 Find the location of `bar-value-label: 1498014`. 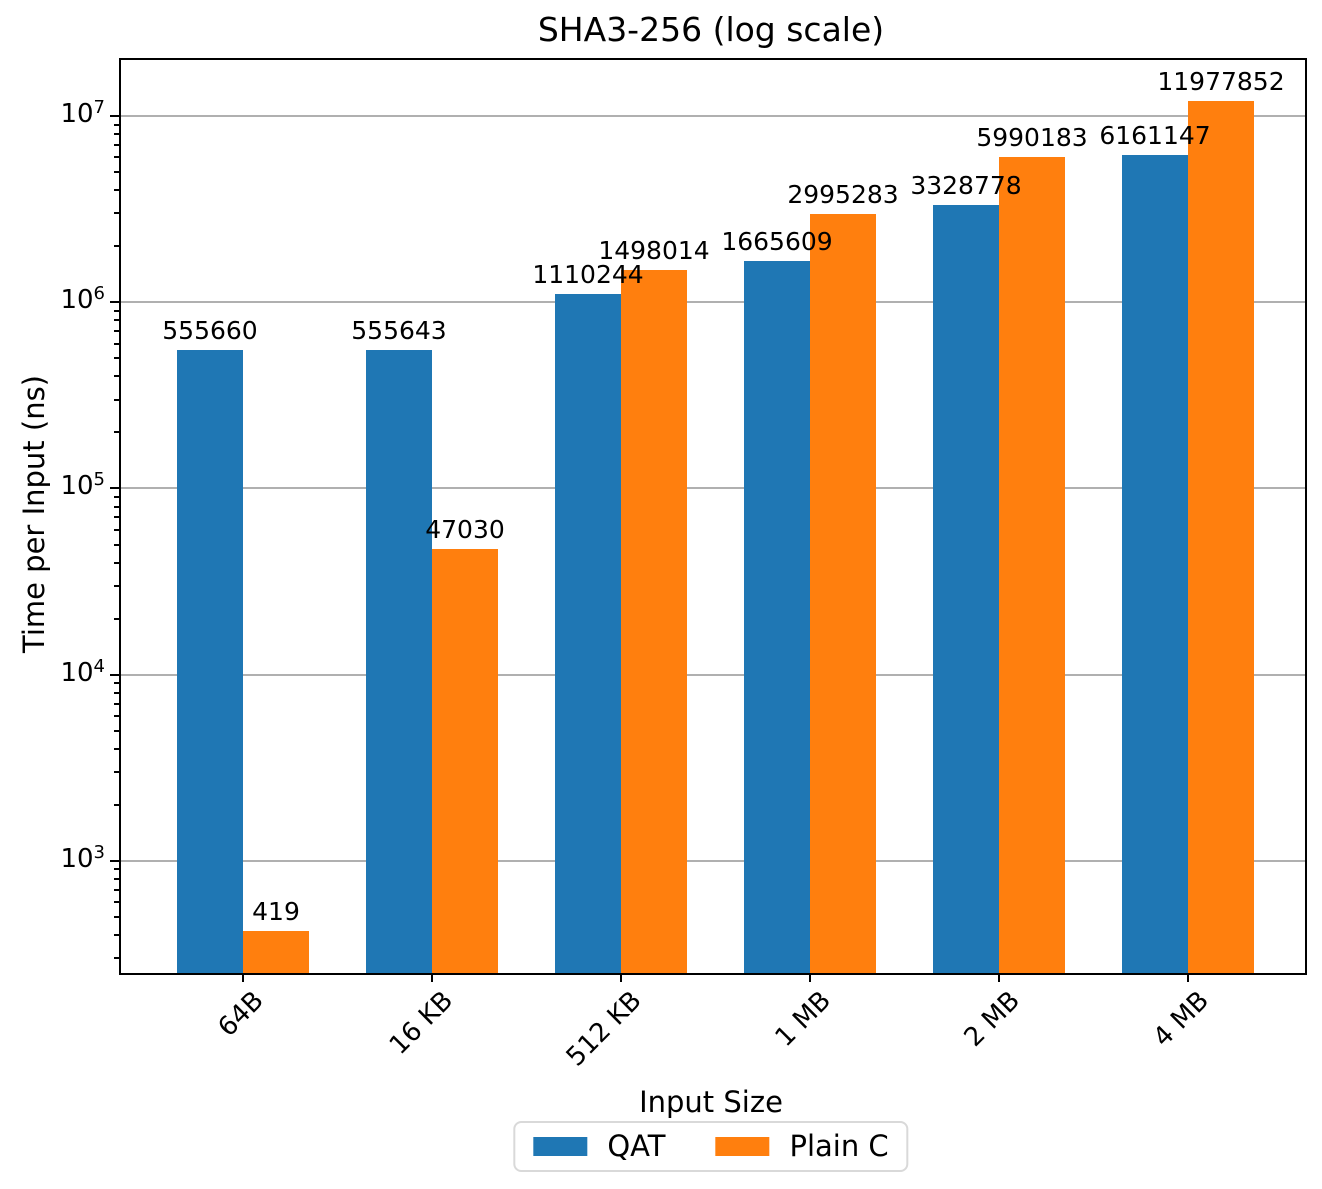

bar-value-label: 1498014 is located at coordinates (654, 250).